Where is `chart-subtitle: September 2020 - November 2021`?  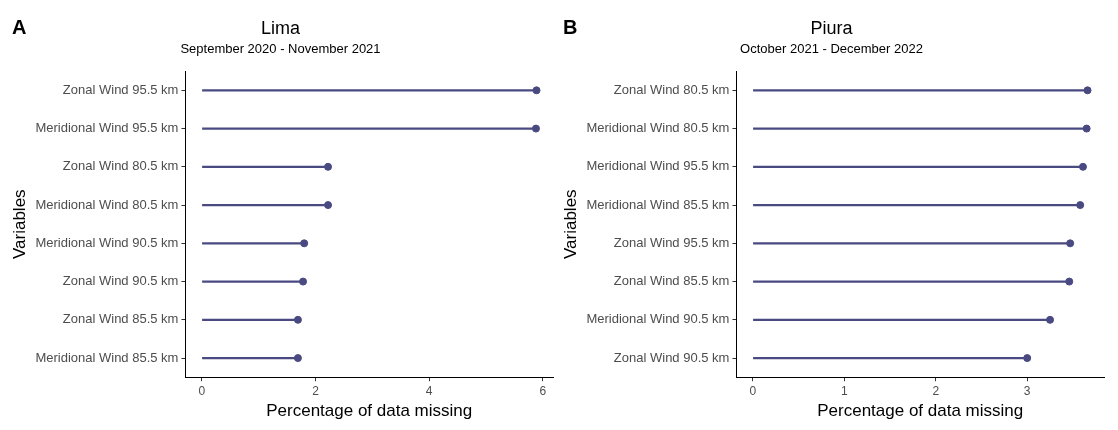
chart-subtitle: September 2020 - November 2021 is located at coordinates (280, 48).